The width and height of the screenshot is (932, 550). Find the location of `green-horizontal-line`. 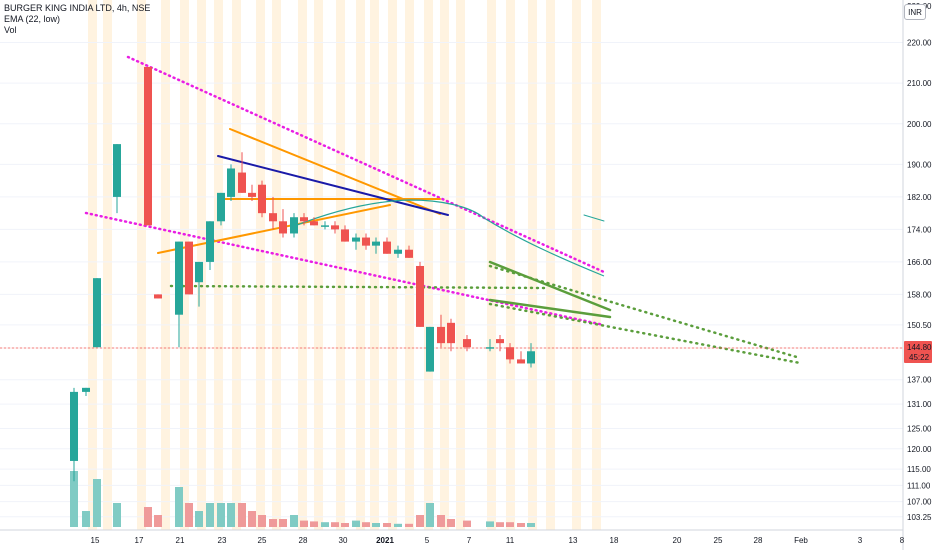

green-horizontal-line is located at coordinates (358, 287).